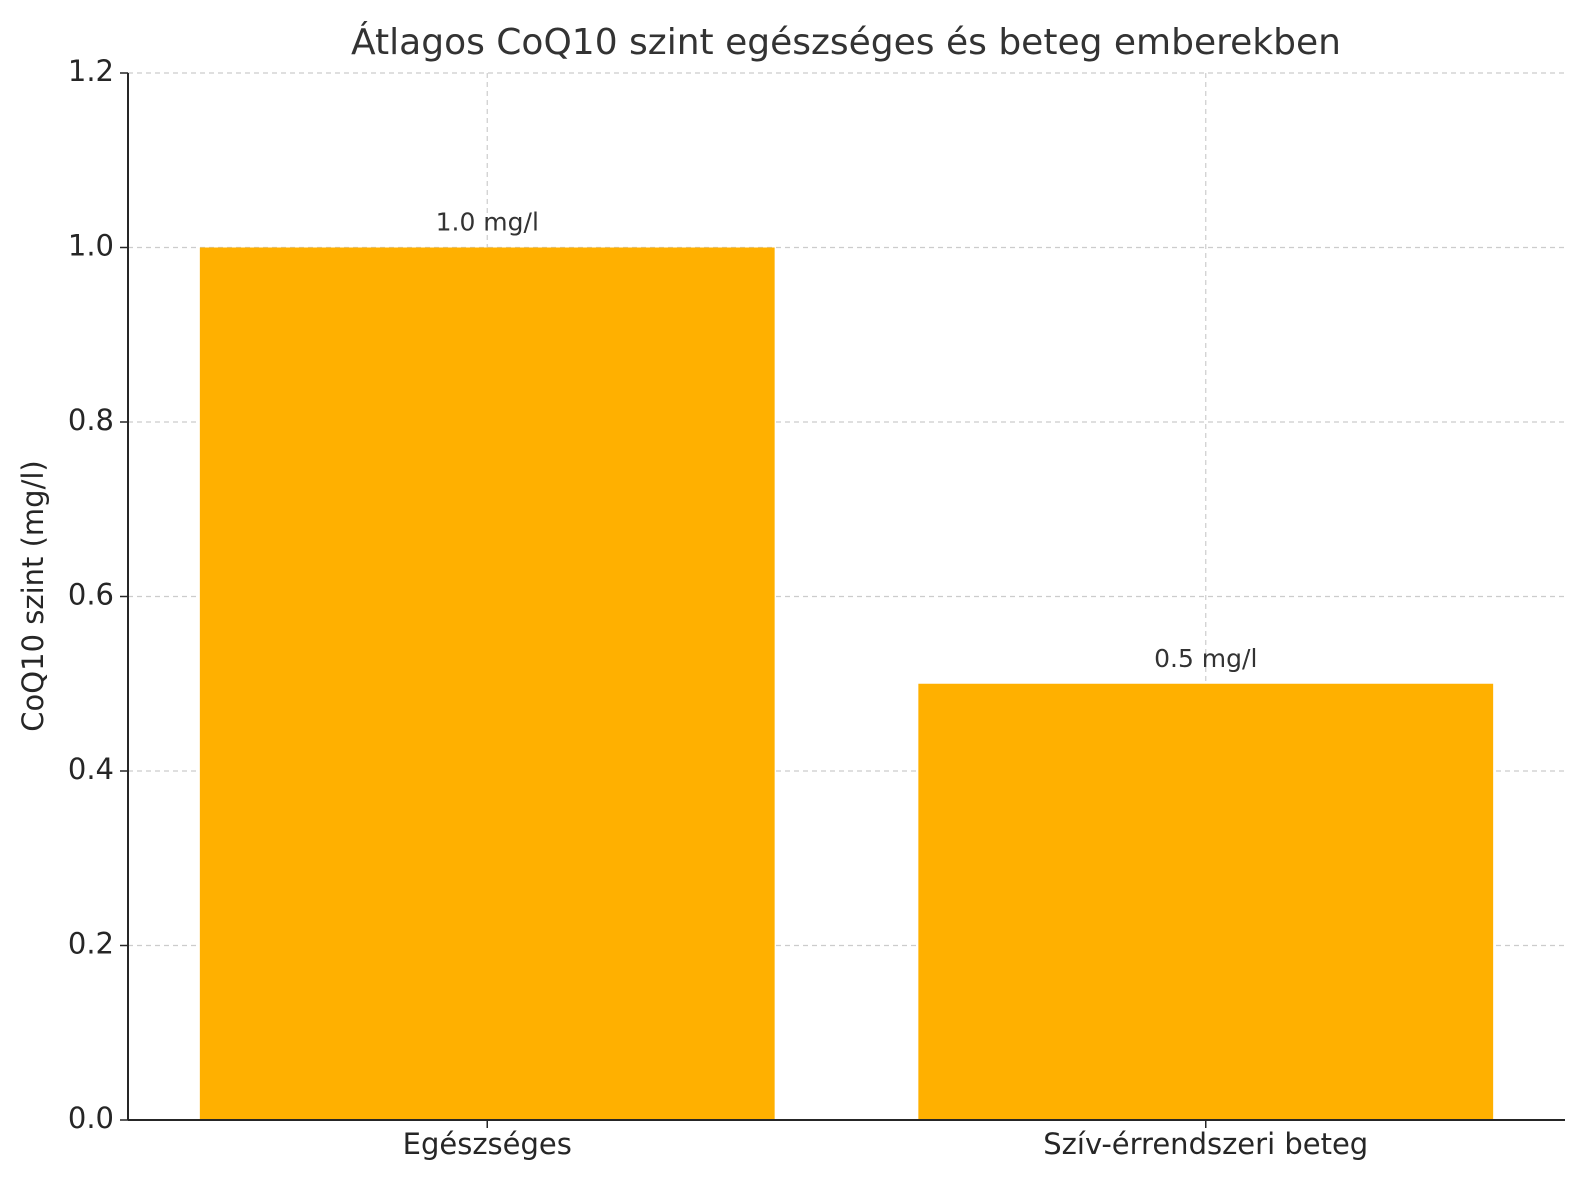  Describe the element at coordinates (1205, 658) in the screenshot. I see `value-label: 0.5 mg/l` at that location.